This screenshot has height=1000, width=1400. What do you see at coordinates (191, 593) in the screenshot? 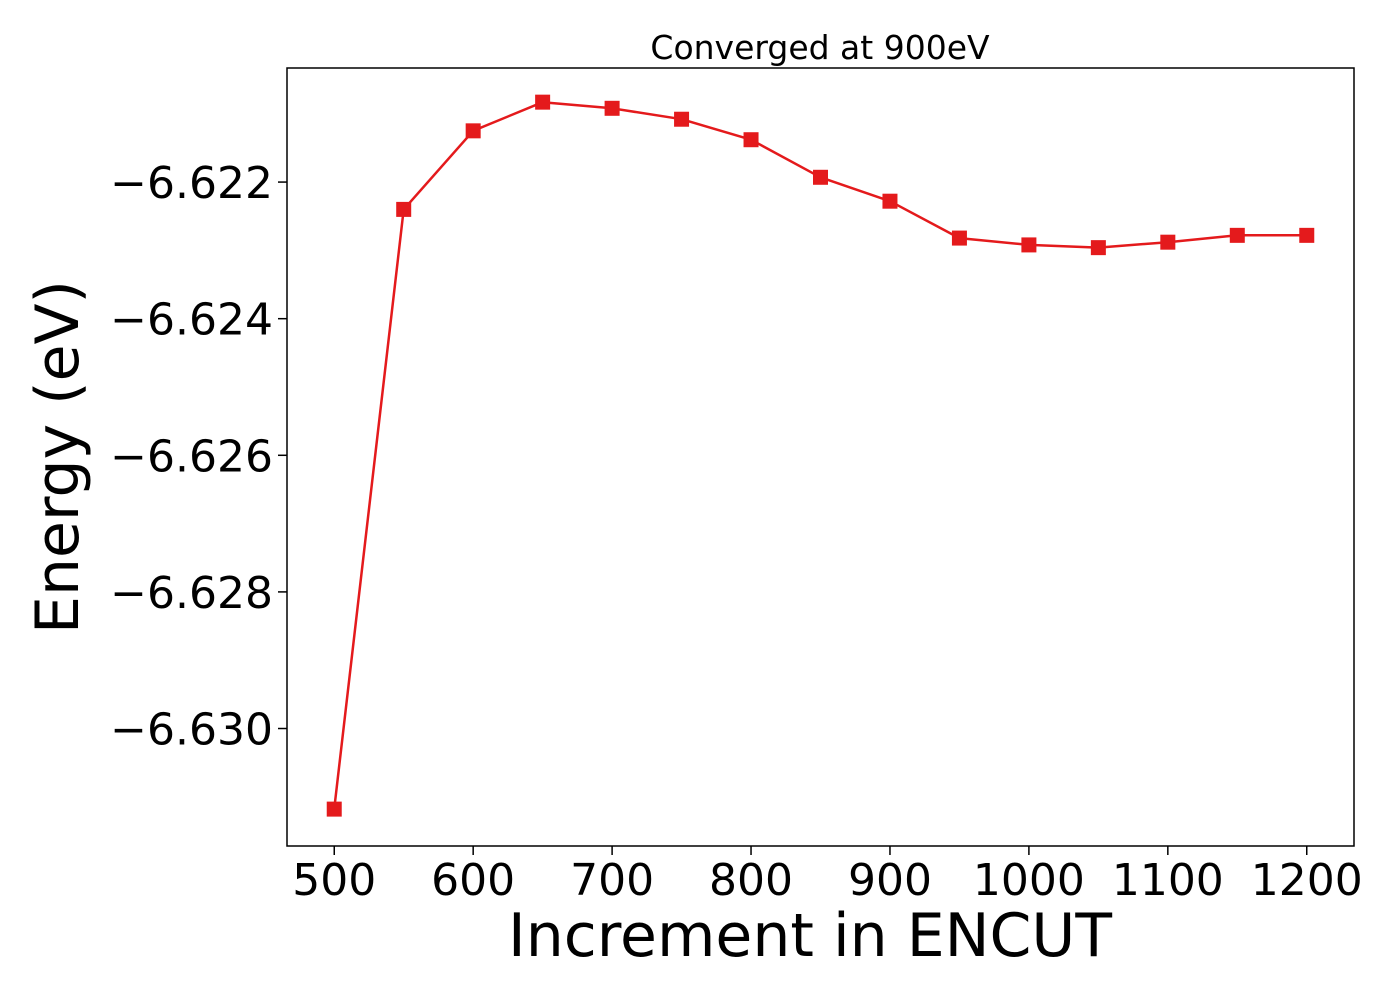
I see `y-tick-label: −6.628` at bounding box center [191, 593].